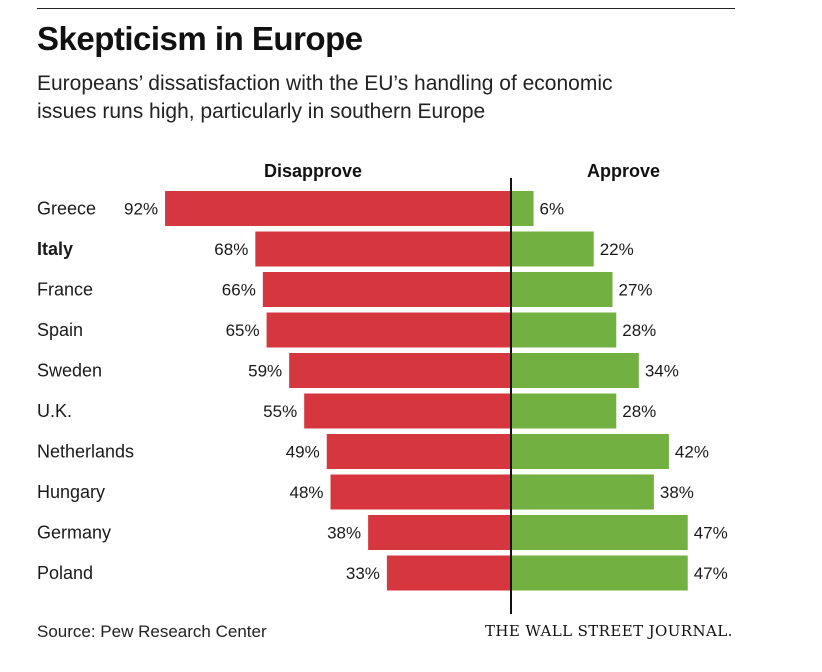 The height and width of the screenshot is (672, 822). I want to click on category-label: France, so click(65, 290).